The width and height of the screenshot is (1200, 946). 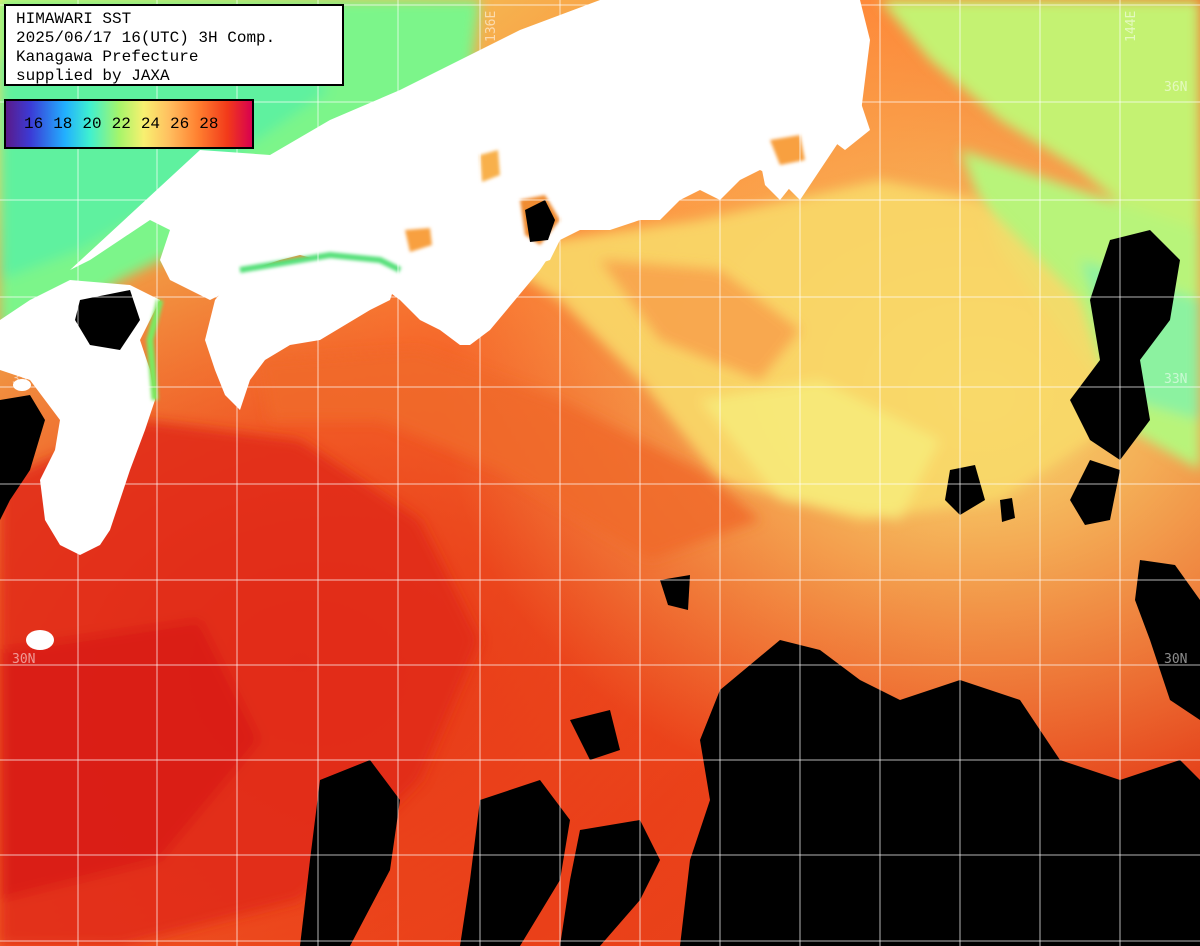 I want to click on kuroshio-band, so click(x=530, y=410).